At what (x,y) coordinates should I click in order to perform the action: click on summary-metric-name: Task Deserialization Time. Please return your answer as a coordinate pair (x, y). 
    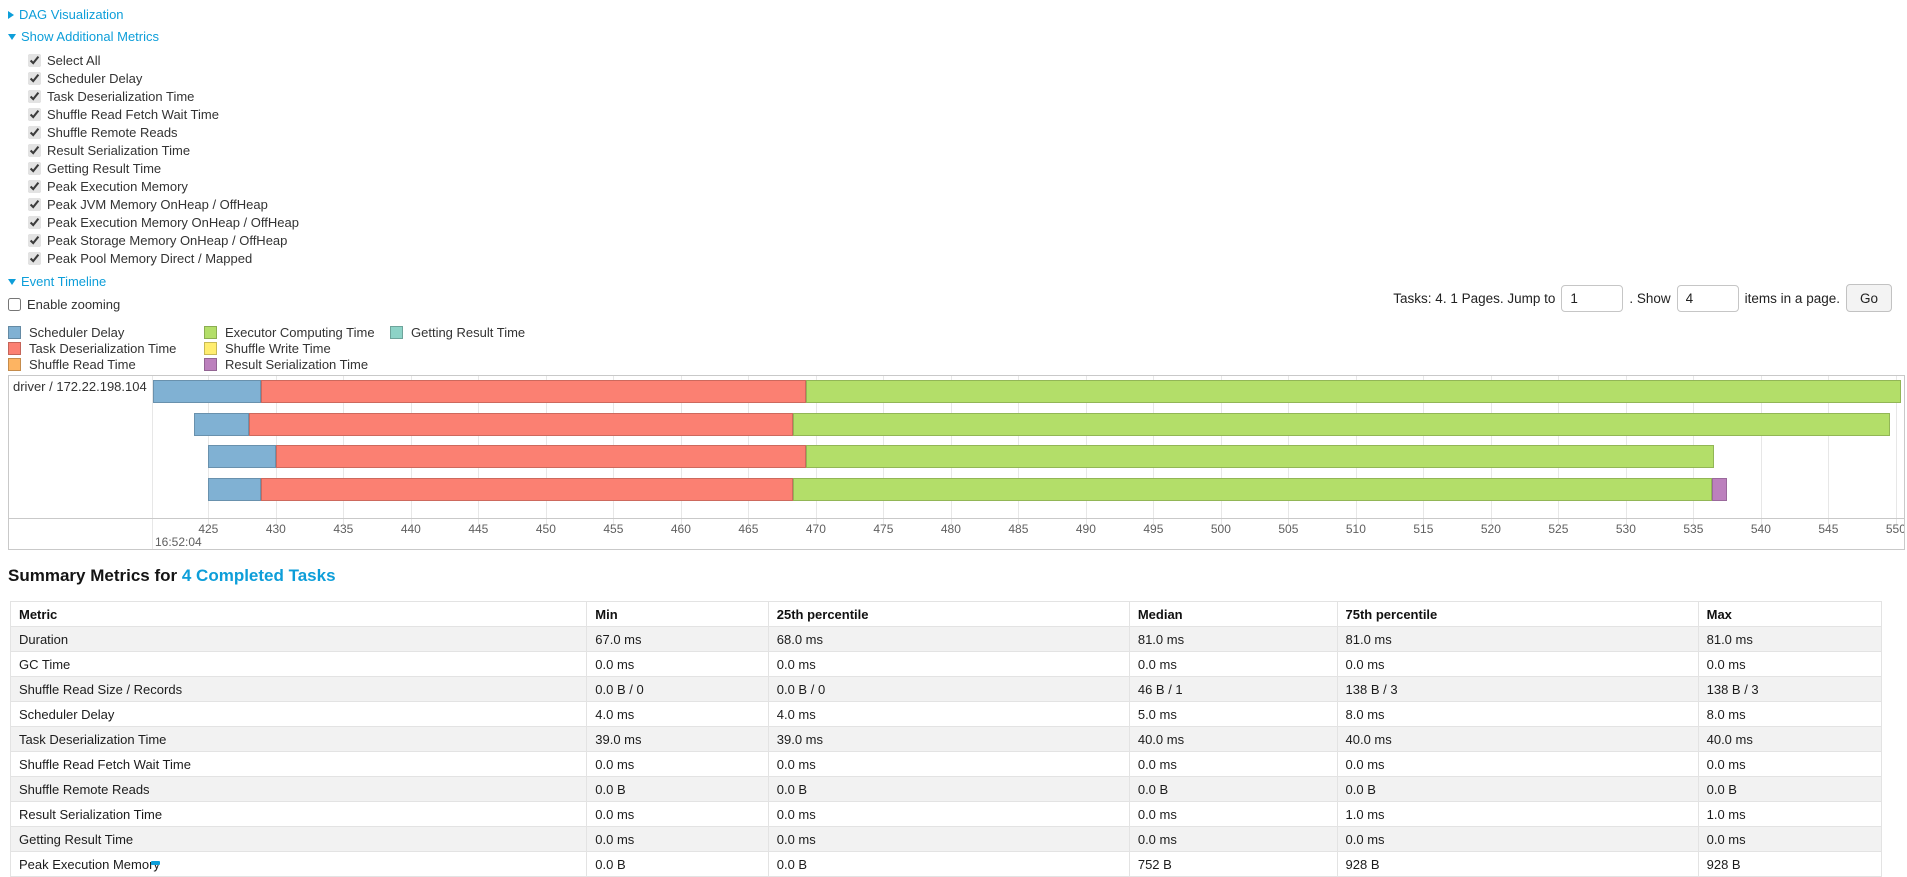
    Looking at the image, I should click on (298, 739).